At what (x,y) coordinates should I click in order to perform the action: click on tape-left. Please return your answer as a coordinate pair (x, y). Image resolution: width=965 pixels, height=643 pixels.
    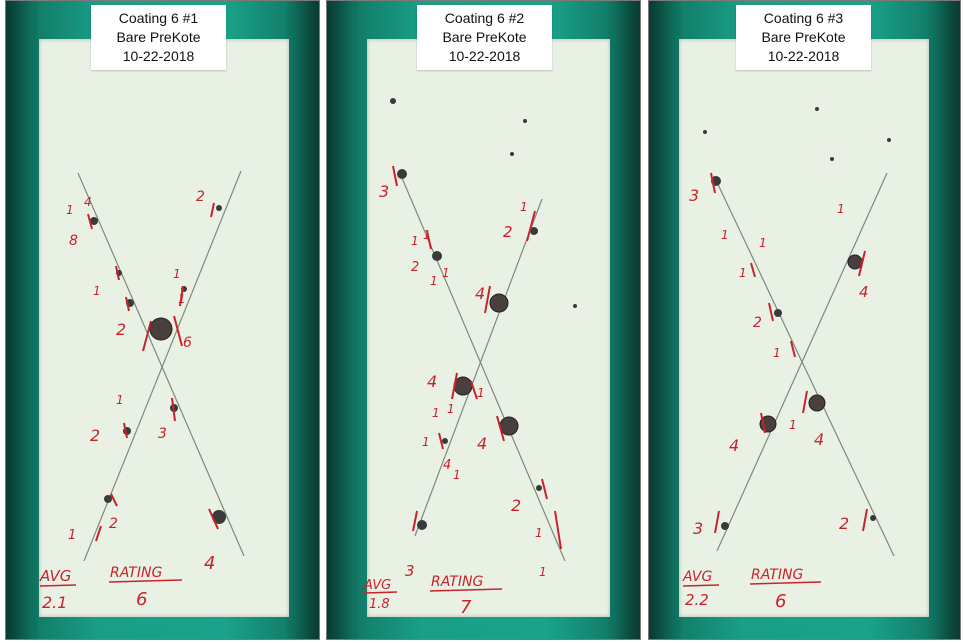
    Looking at the image, I should click on (665, 320).